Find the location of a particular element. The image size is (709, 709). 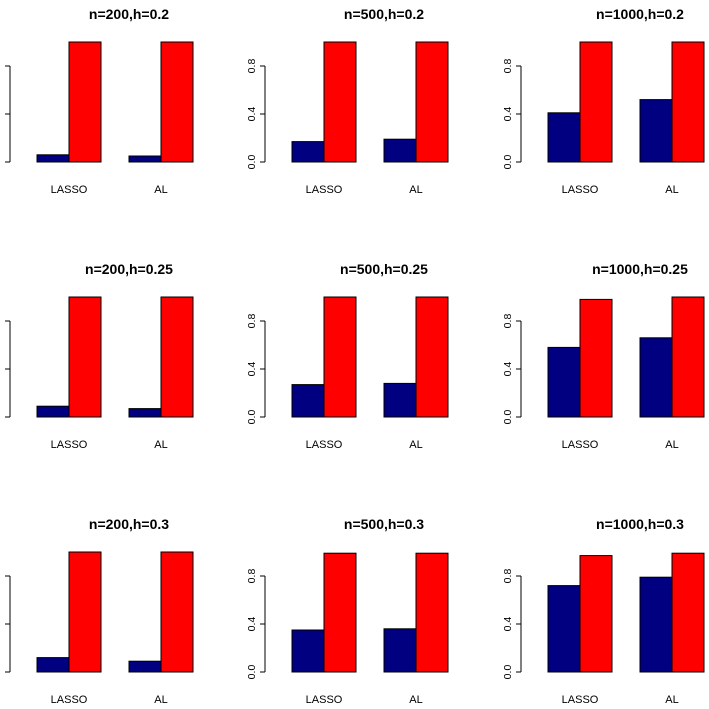

panel-9: n=1000,h=0.3 0.0 0.4 0.8 LASSO AL is located at coordinates (603, 611).